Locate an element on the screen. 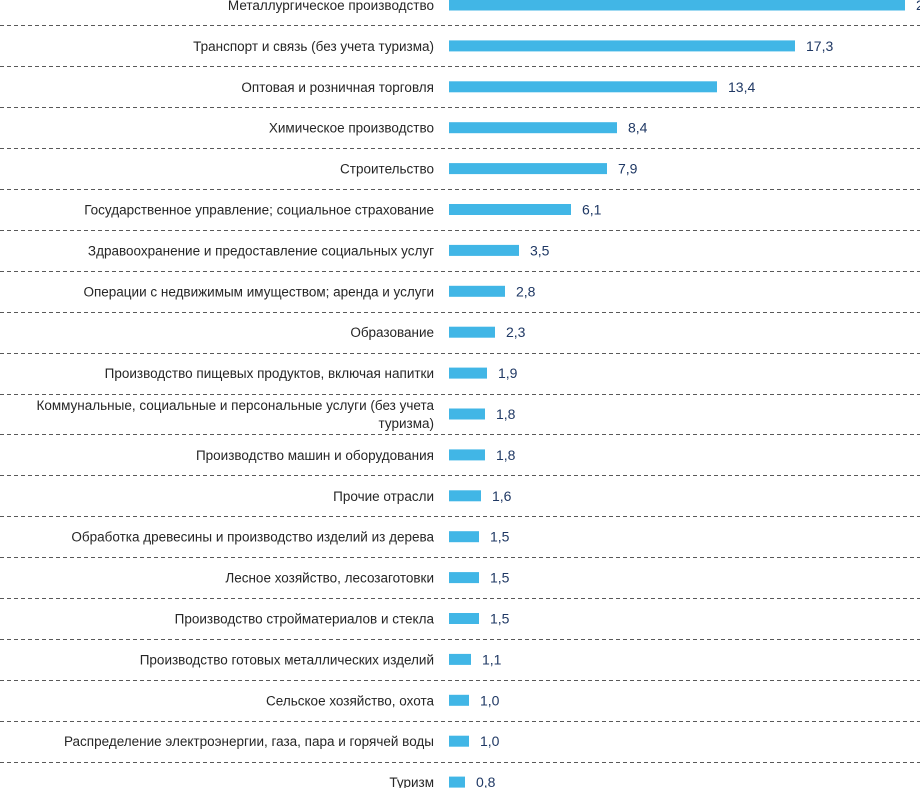 Image resolution: width=920 pixels, height=788 pixels. category-label: Туризм is located at coordinates (411, 781).